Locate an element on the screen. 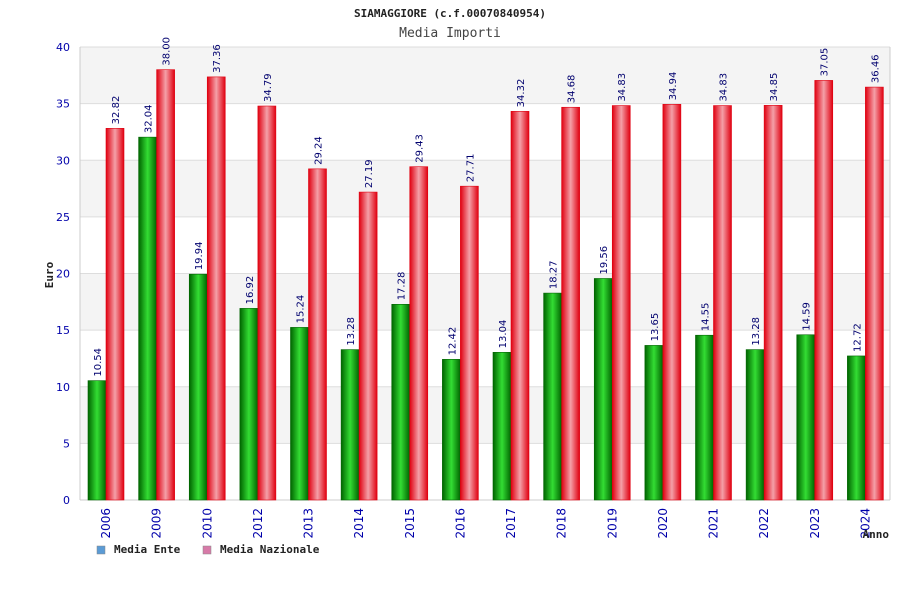 The image size is (900, 600). y-axis-ticks: 0 5 10 15 20 25 30 35 40 is located at coordinates (63, 274).